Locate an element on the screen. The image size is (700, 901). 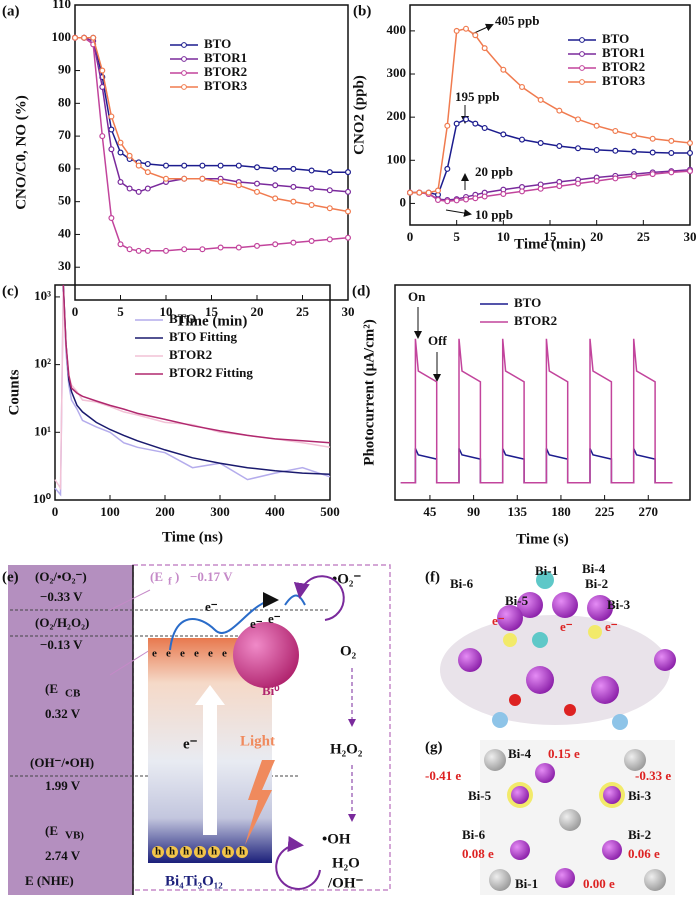
couple: (OH⁻/•OH) is located at coordinates (62, 762).